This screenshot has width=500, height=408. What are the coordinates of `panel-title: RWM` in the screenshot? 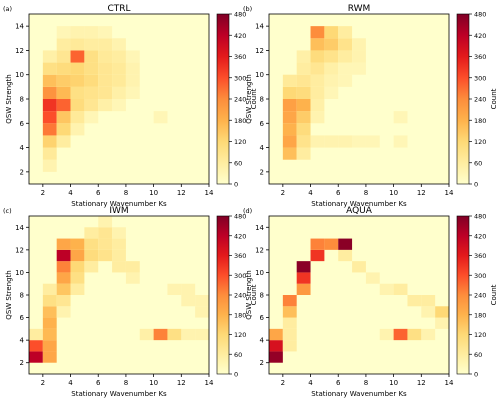 It's located at (359, 9).